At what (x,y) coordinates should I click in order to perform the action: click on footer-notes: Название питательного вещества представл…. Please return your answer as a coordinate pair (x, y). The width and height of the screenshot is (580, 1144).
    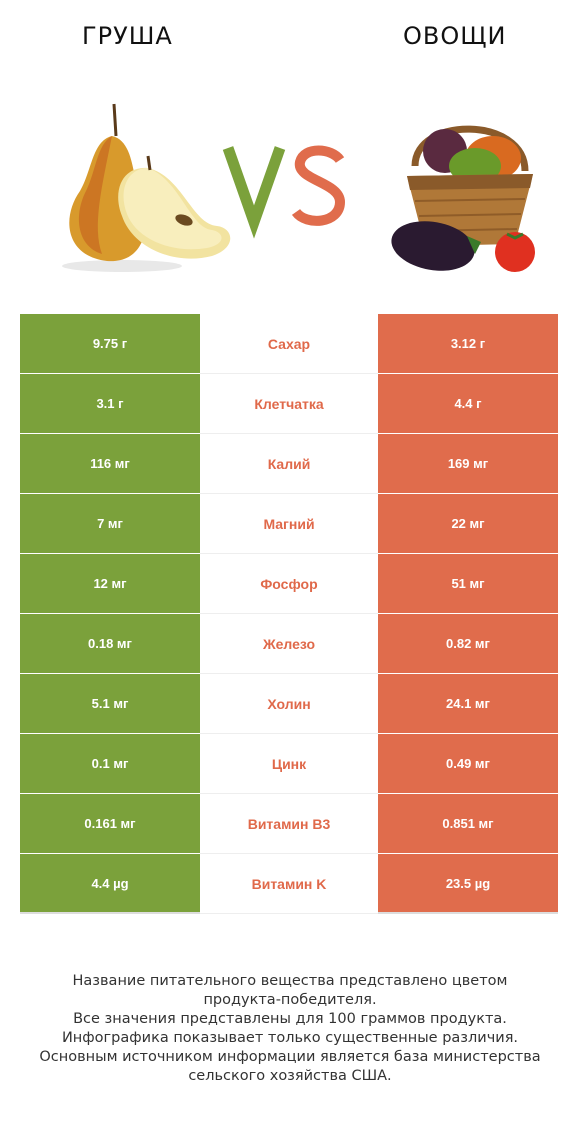
    Looking at the image, I should click on (290, 1029).